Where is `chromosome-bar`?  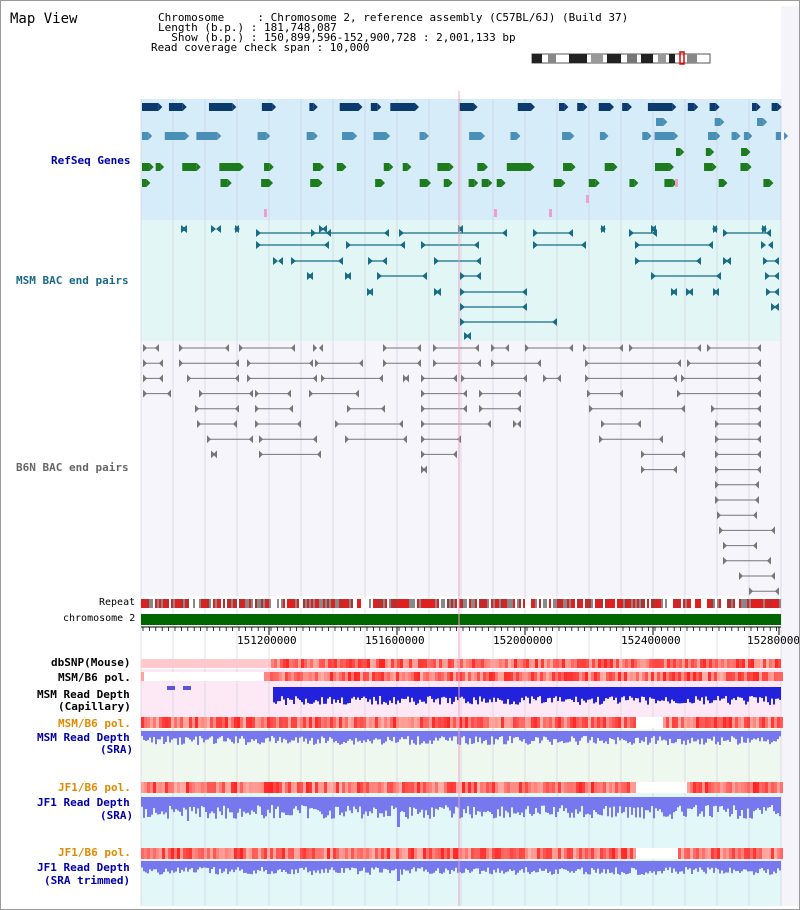
chromosome-bar is located at coordinates (461, 619).